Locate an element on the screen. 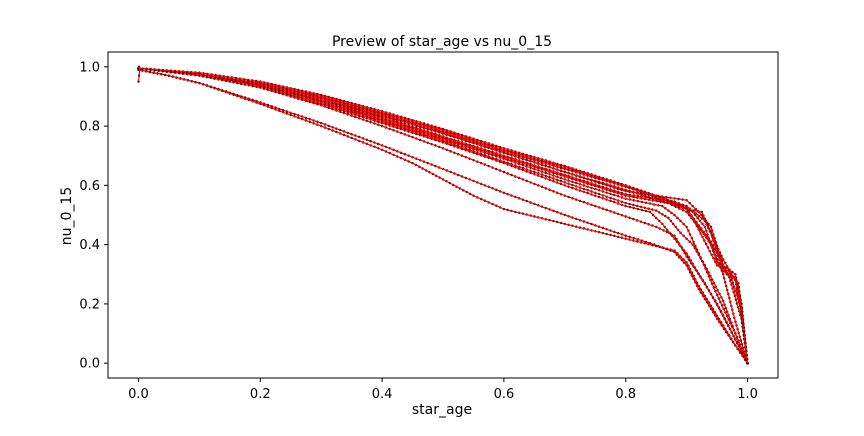  y-tick-label: 0.8 is located at coordinates (89, 127).